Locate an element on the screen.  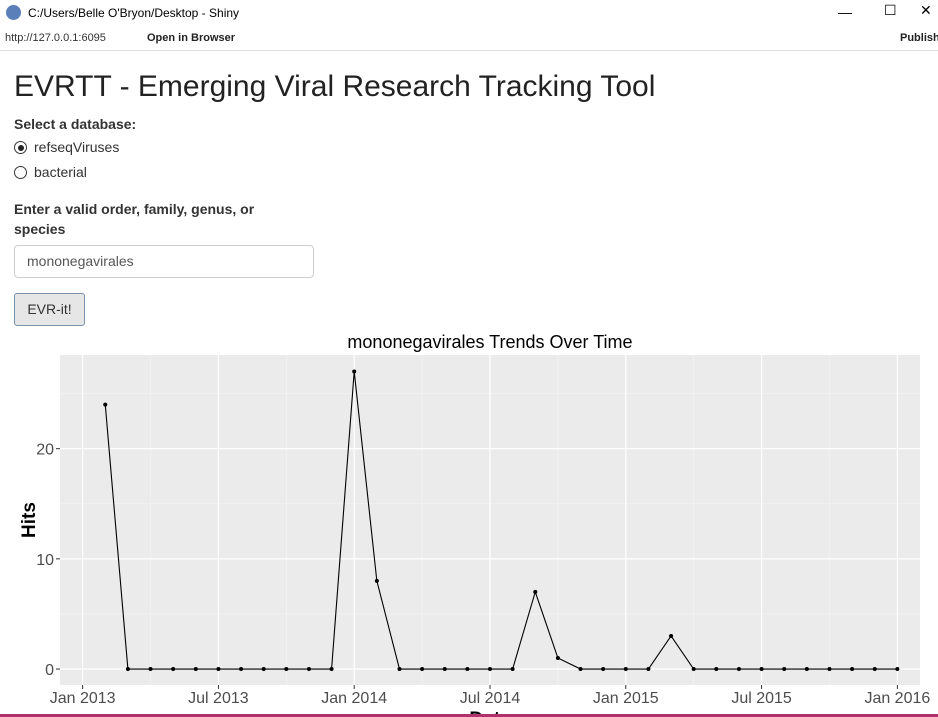
x-tick-label: Jan 2013 is located at coordinates (83, 698).